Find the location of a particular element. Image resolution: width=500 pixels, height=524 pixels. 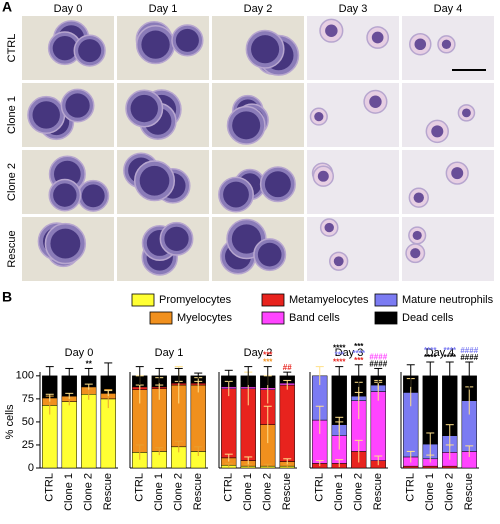

row-label: Clone 1 is located at coordinates (12, 115).